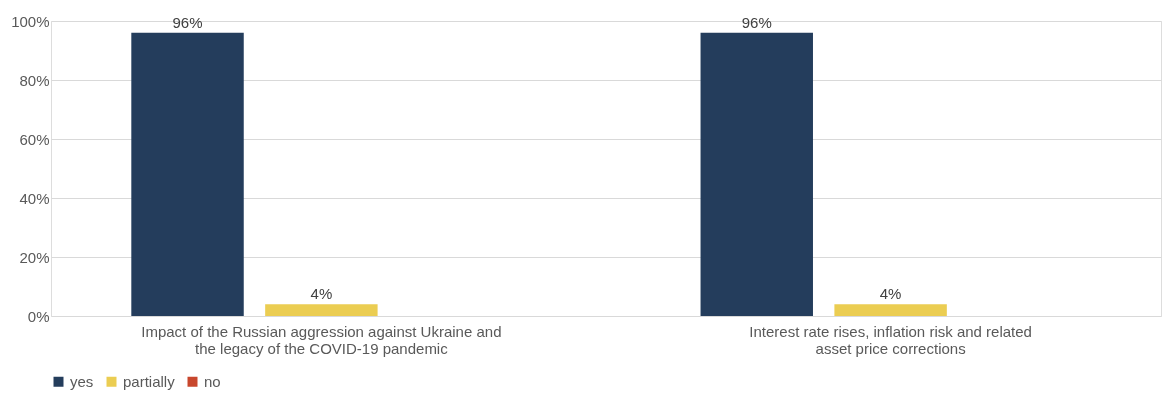 The height and width of the screenshot is (400, 1171). I want to click on legend-label: yes, so click(82, 381).